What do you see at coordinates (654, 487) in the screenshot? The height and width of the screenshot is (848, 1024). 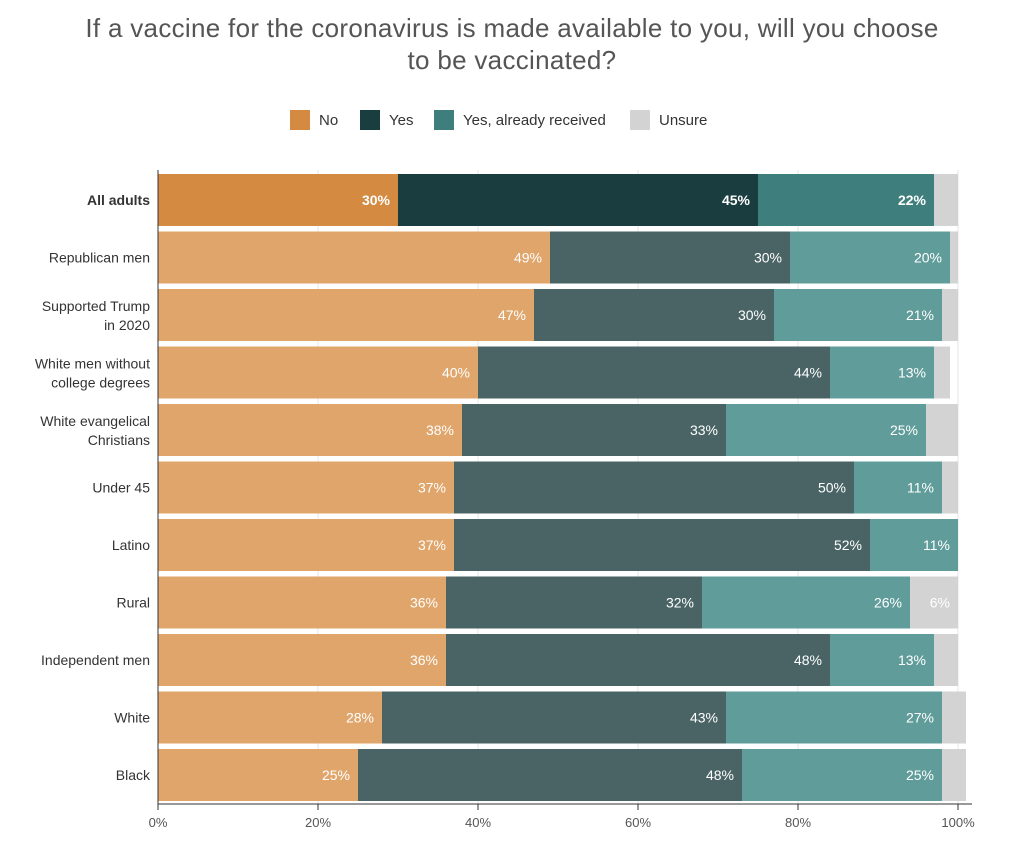 I see `bar-under-45-yes` at bounding box center [654, 487].